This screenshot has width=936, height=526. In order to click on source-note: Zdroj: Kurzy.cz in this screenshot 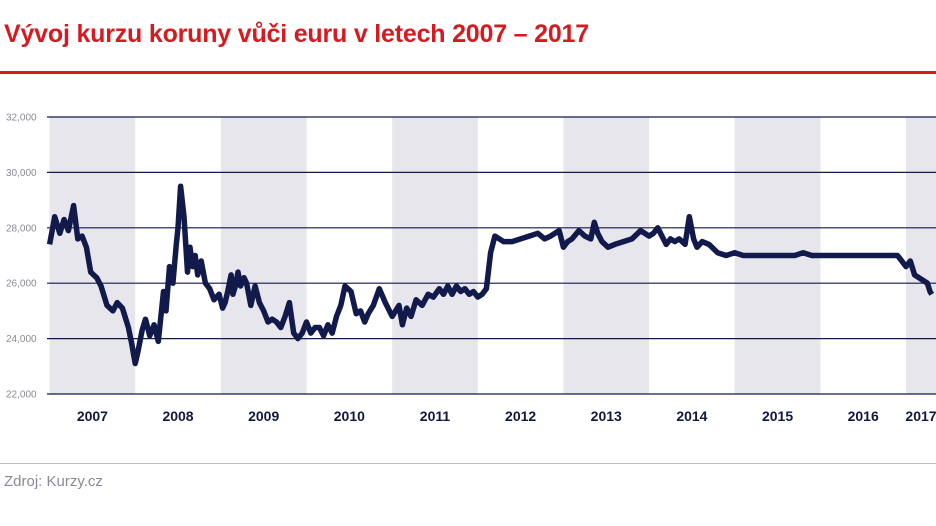, I will do `click(53, 481)`.